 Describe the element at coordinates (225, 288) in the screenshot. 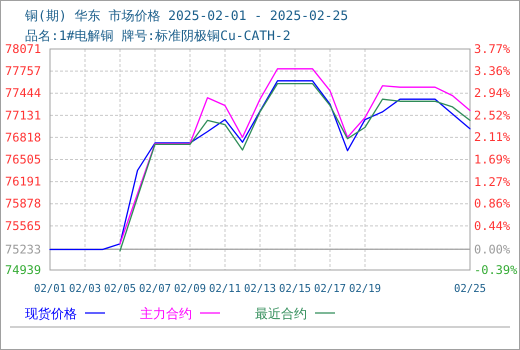

I see `x-tick-label: 02/11` at that location.